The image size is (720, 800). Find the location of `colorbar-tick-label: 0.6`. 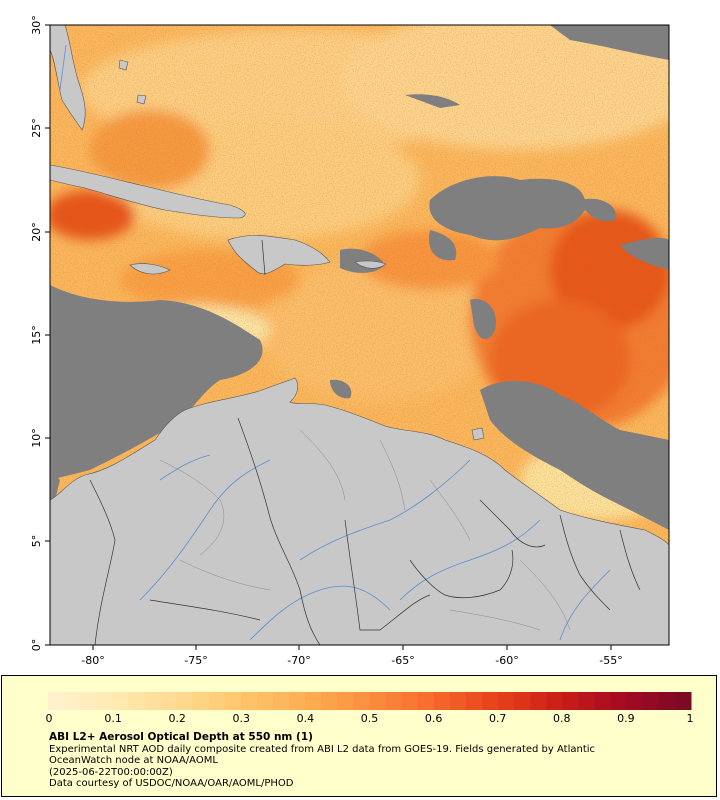

colorbar-tick-label: 0.6 is located at coordinates (433, 718).